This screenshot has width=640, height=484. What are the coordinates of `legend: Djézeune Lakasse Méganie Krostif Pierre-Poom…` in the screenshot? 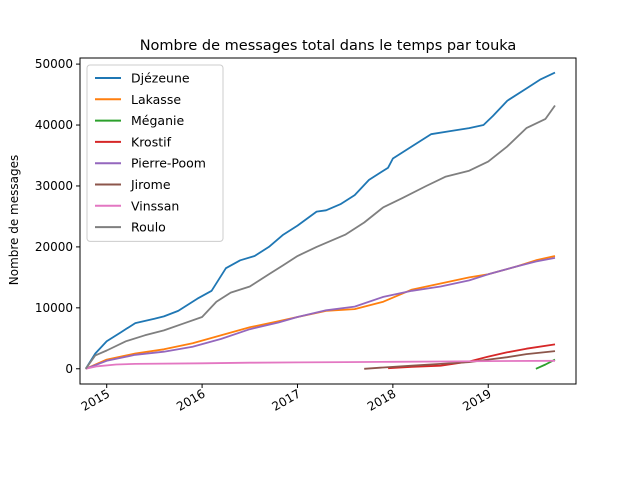 It's located at (155, 153).